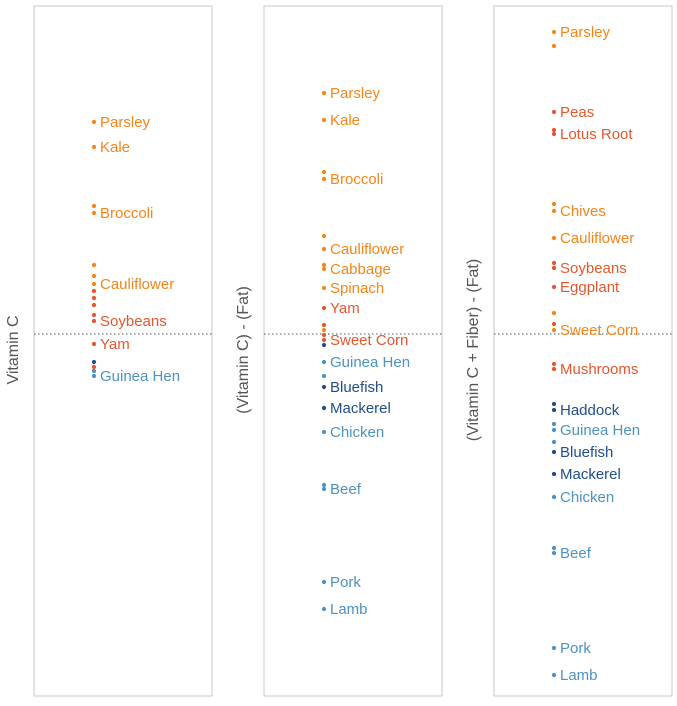 The width and height of the screenshot is (677, 706). Describe the element at coordinates (596, 134) in the screenshot. I see `point-label: Lotus Root` at that location.